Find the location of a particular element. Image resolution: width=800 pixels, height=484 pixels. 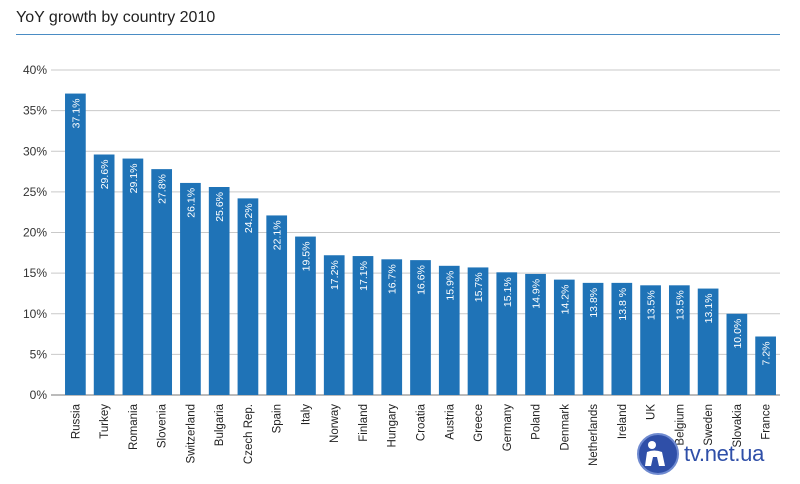

x-category-label: Ireland is located at coordinates (623, 421).